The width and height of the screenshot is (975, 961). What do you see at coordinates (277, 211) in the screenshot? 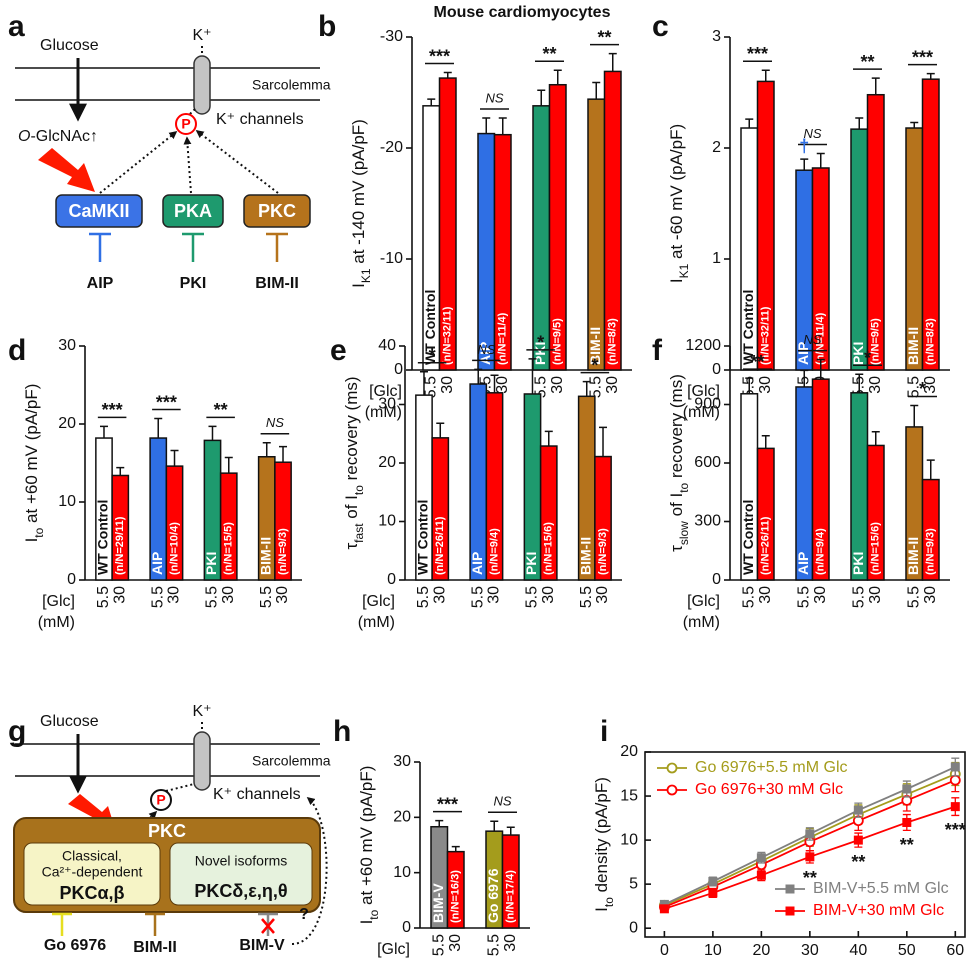
I see `kinase-box` at bounding box center [277, 211].